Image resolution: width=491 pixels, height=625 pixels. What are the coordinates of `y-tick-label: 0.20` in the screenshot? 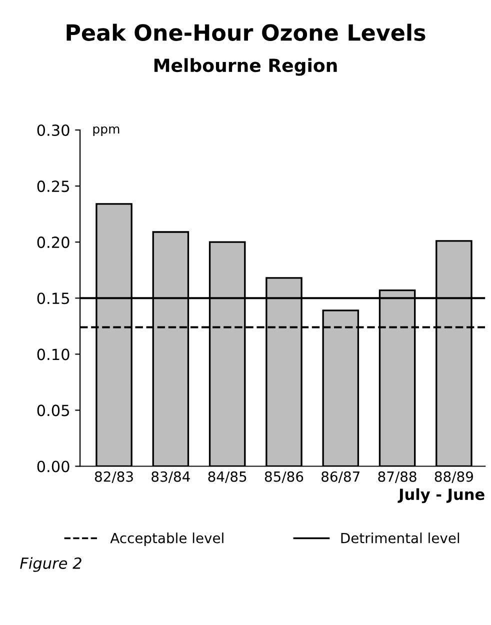 It's located at (53, 242).